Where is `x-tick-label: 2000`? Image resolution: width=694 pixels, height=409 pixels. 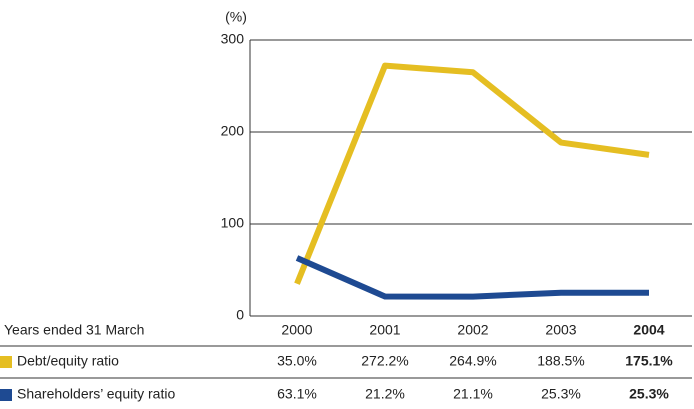 x-tick-label: 2000 is located at coordinates (296, 330).